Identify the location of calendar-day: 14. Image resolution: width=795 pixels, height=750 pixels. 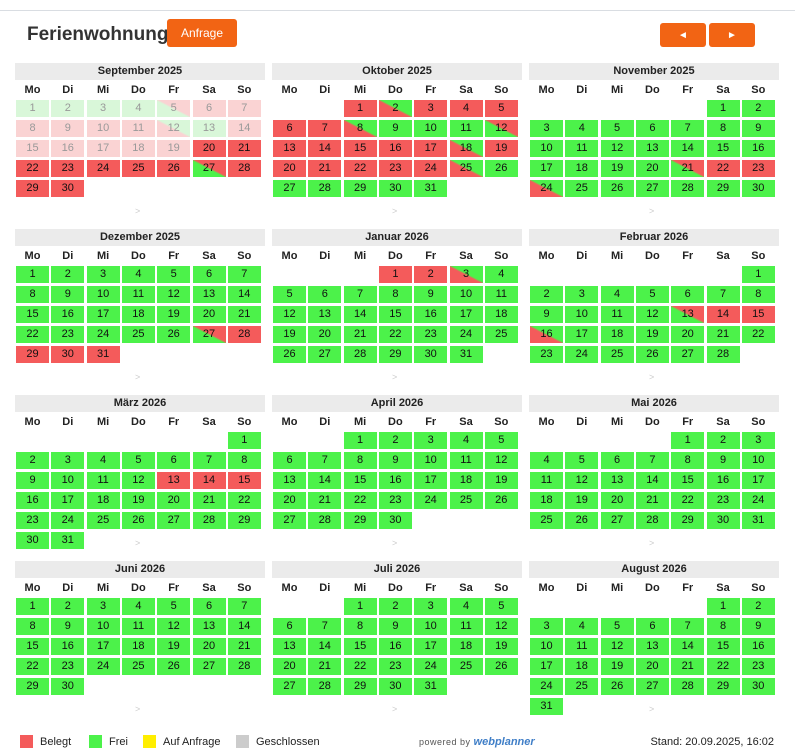
(360, 314).